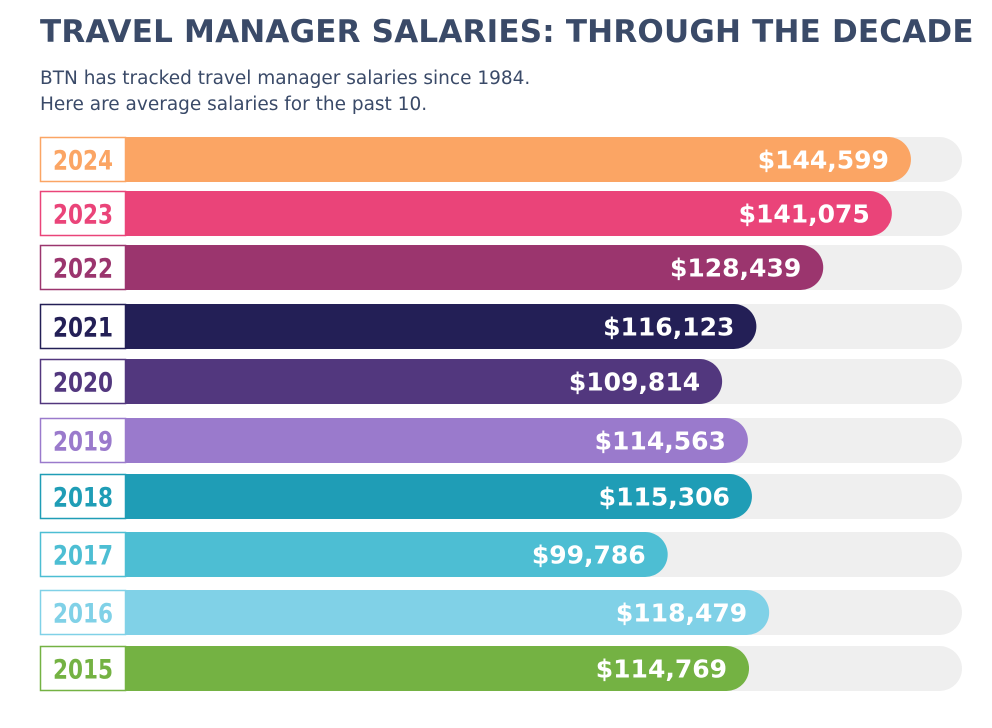 Image resolution: width=992 pixels, height=728 pixels. I want to click on year-label: 2016, so click(83, 614).